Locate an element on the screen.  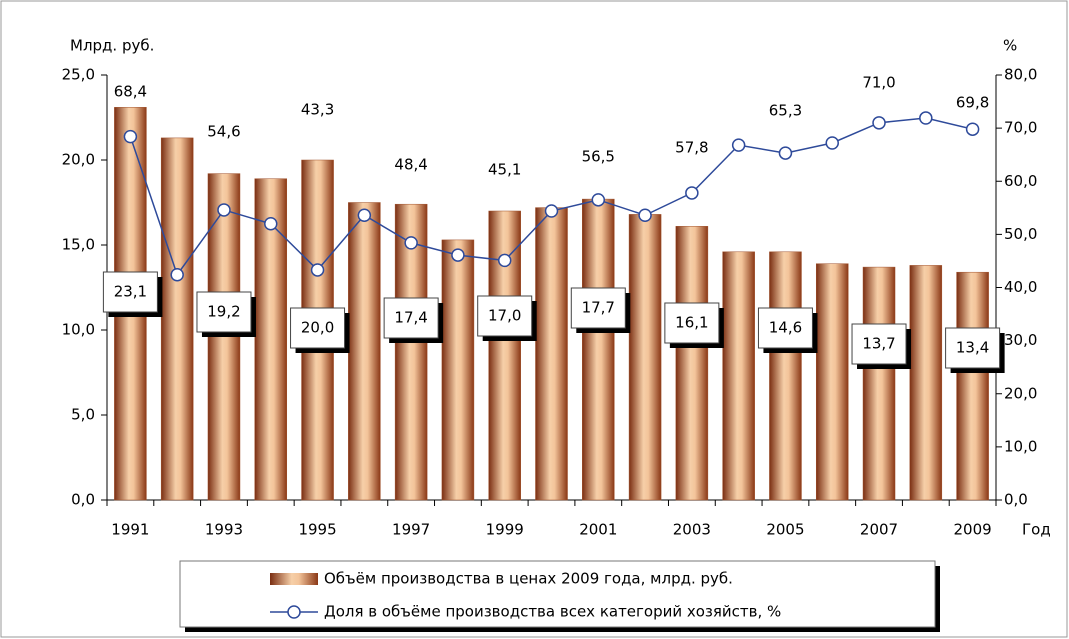
data-label: 17,0 is located at coordinates (504, 316).